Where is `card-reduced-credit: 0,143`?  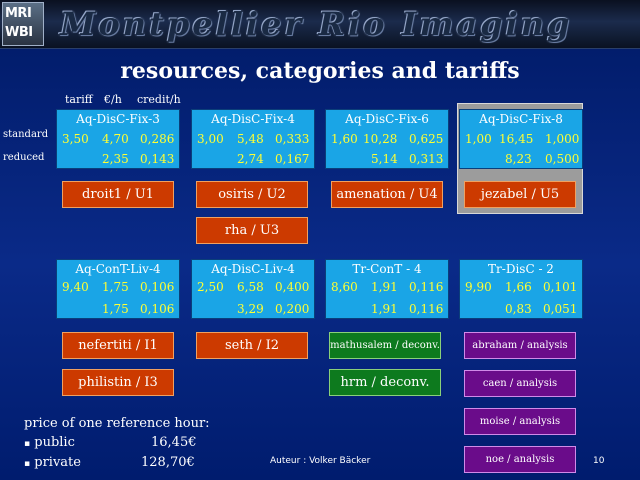
card-reduced-credit: 0,143 is located at coordinates (157, 159).